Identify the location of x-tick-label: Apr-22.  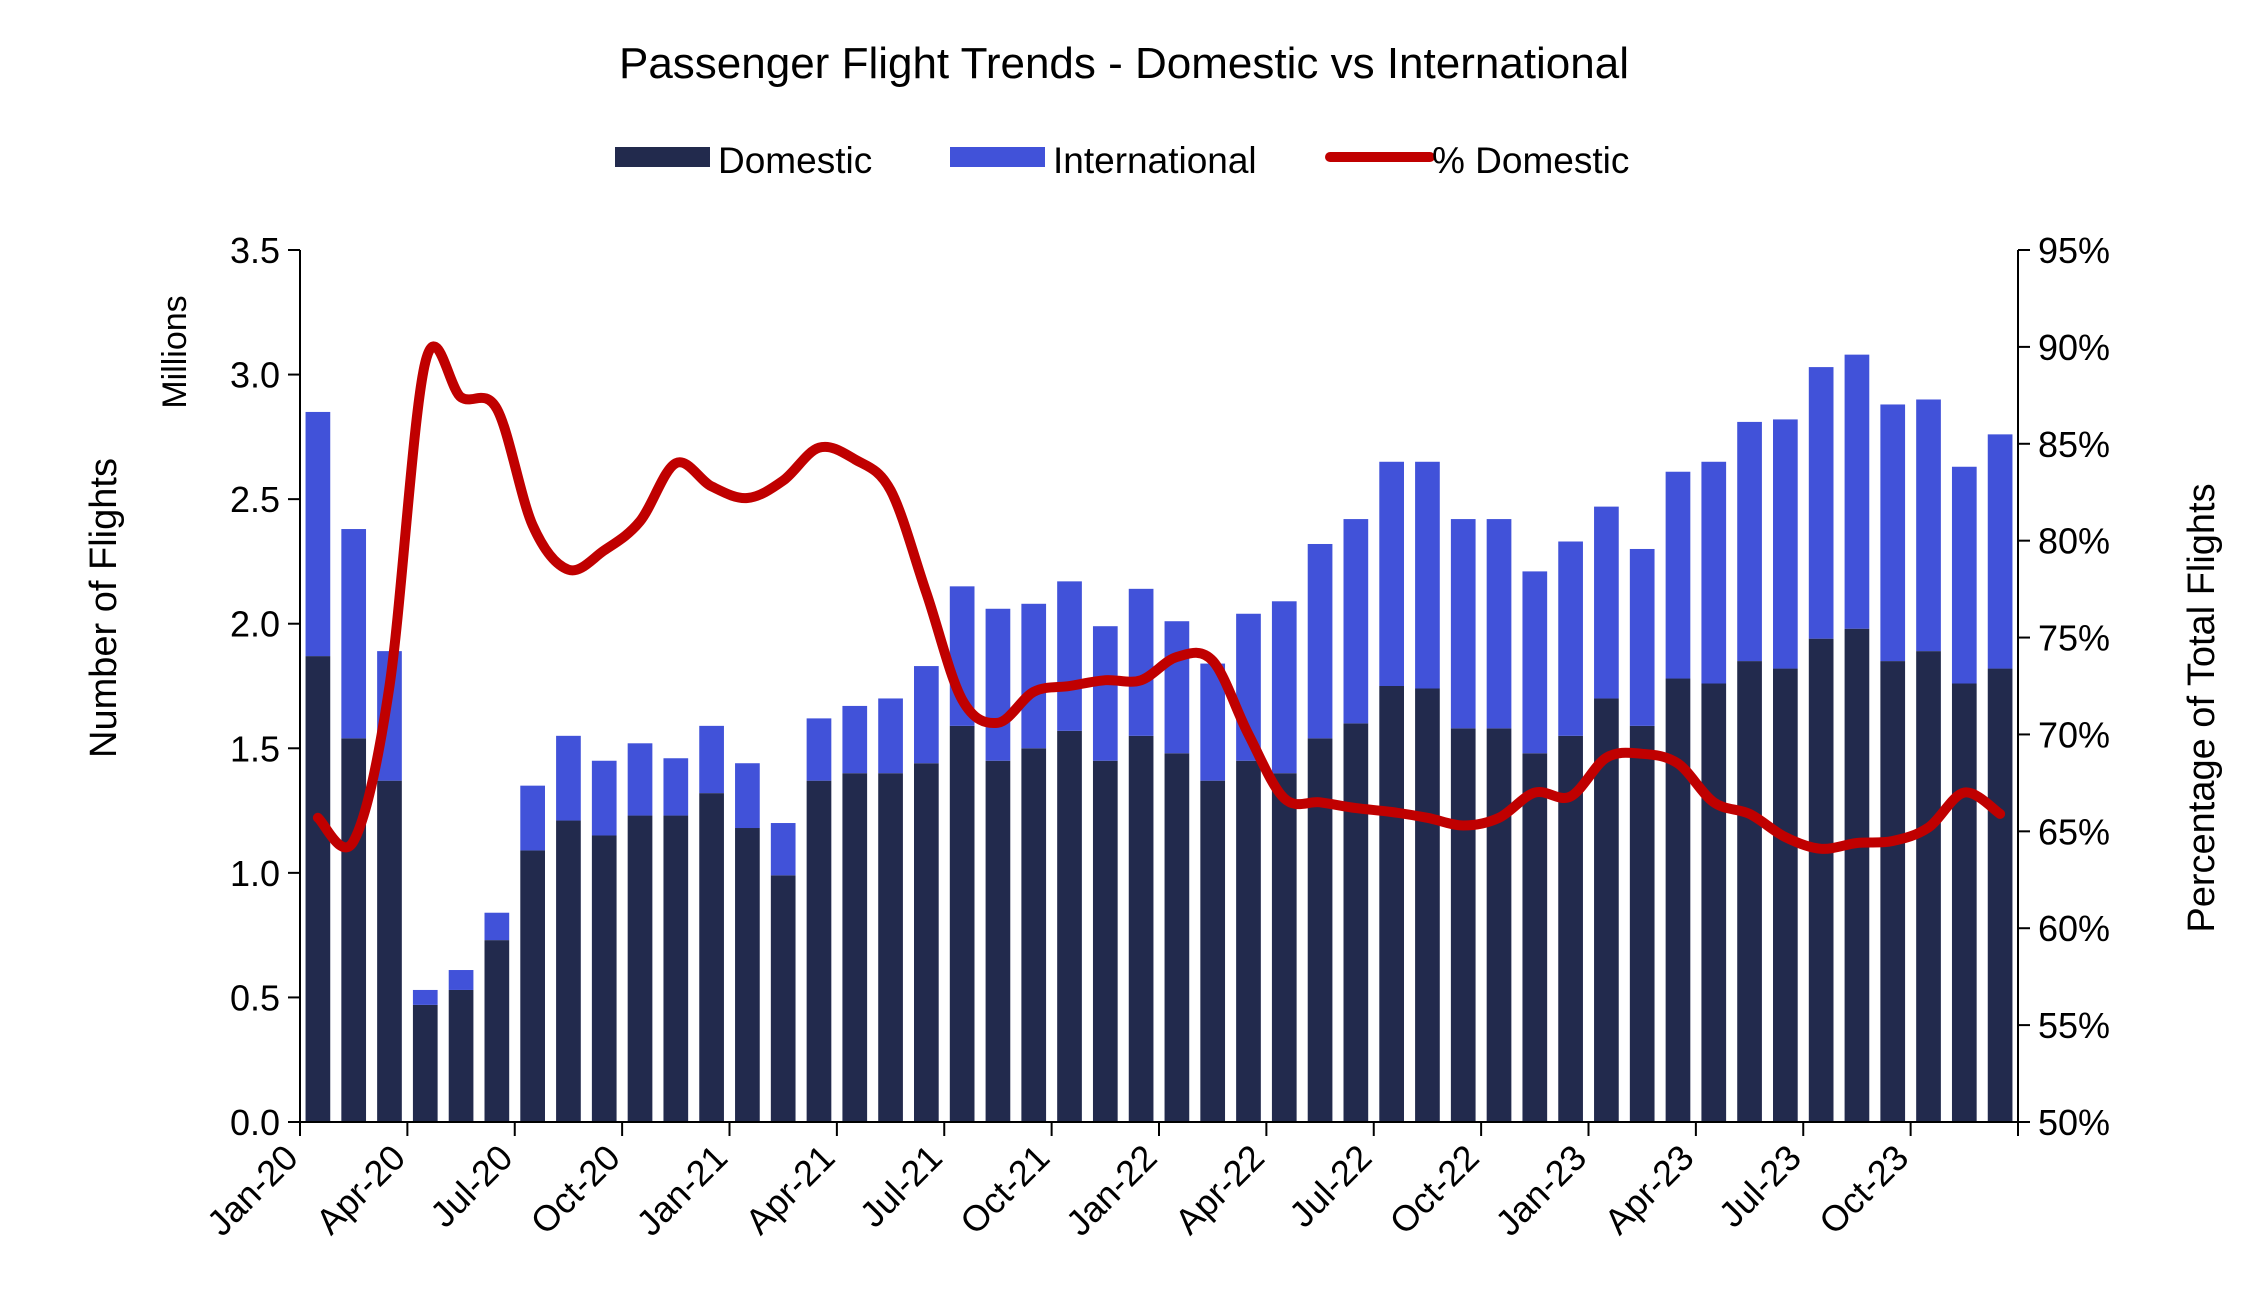
(1219, 1189).